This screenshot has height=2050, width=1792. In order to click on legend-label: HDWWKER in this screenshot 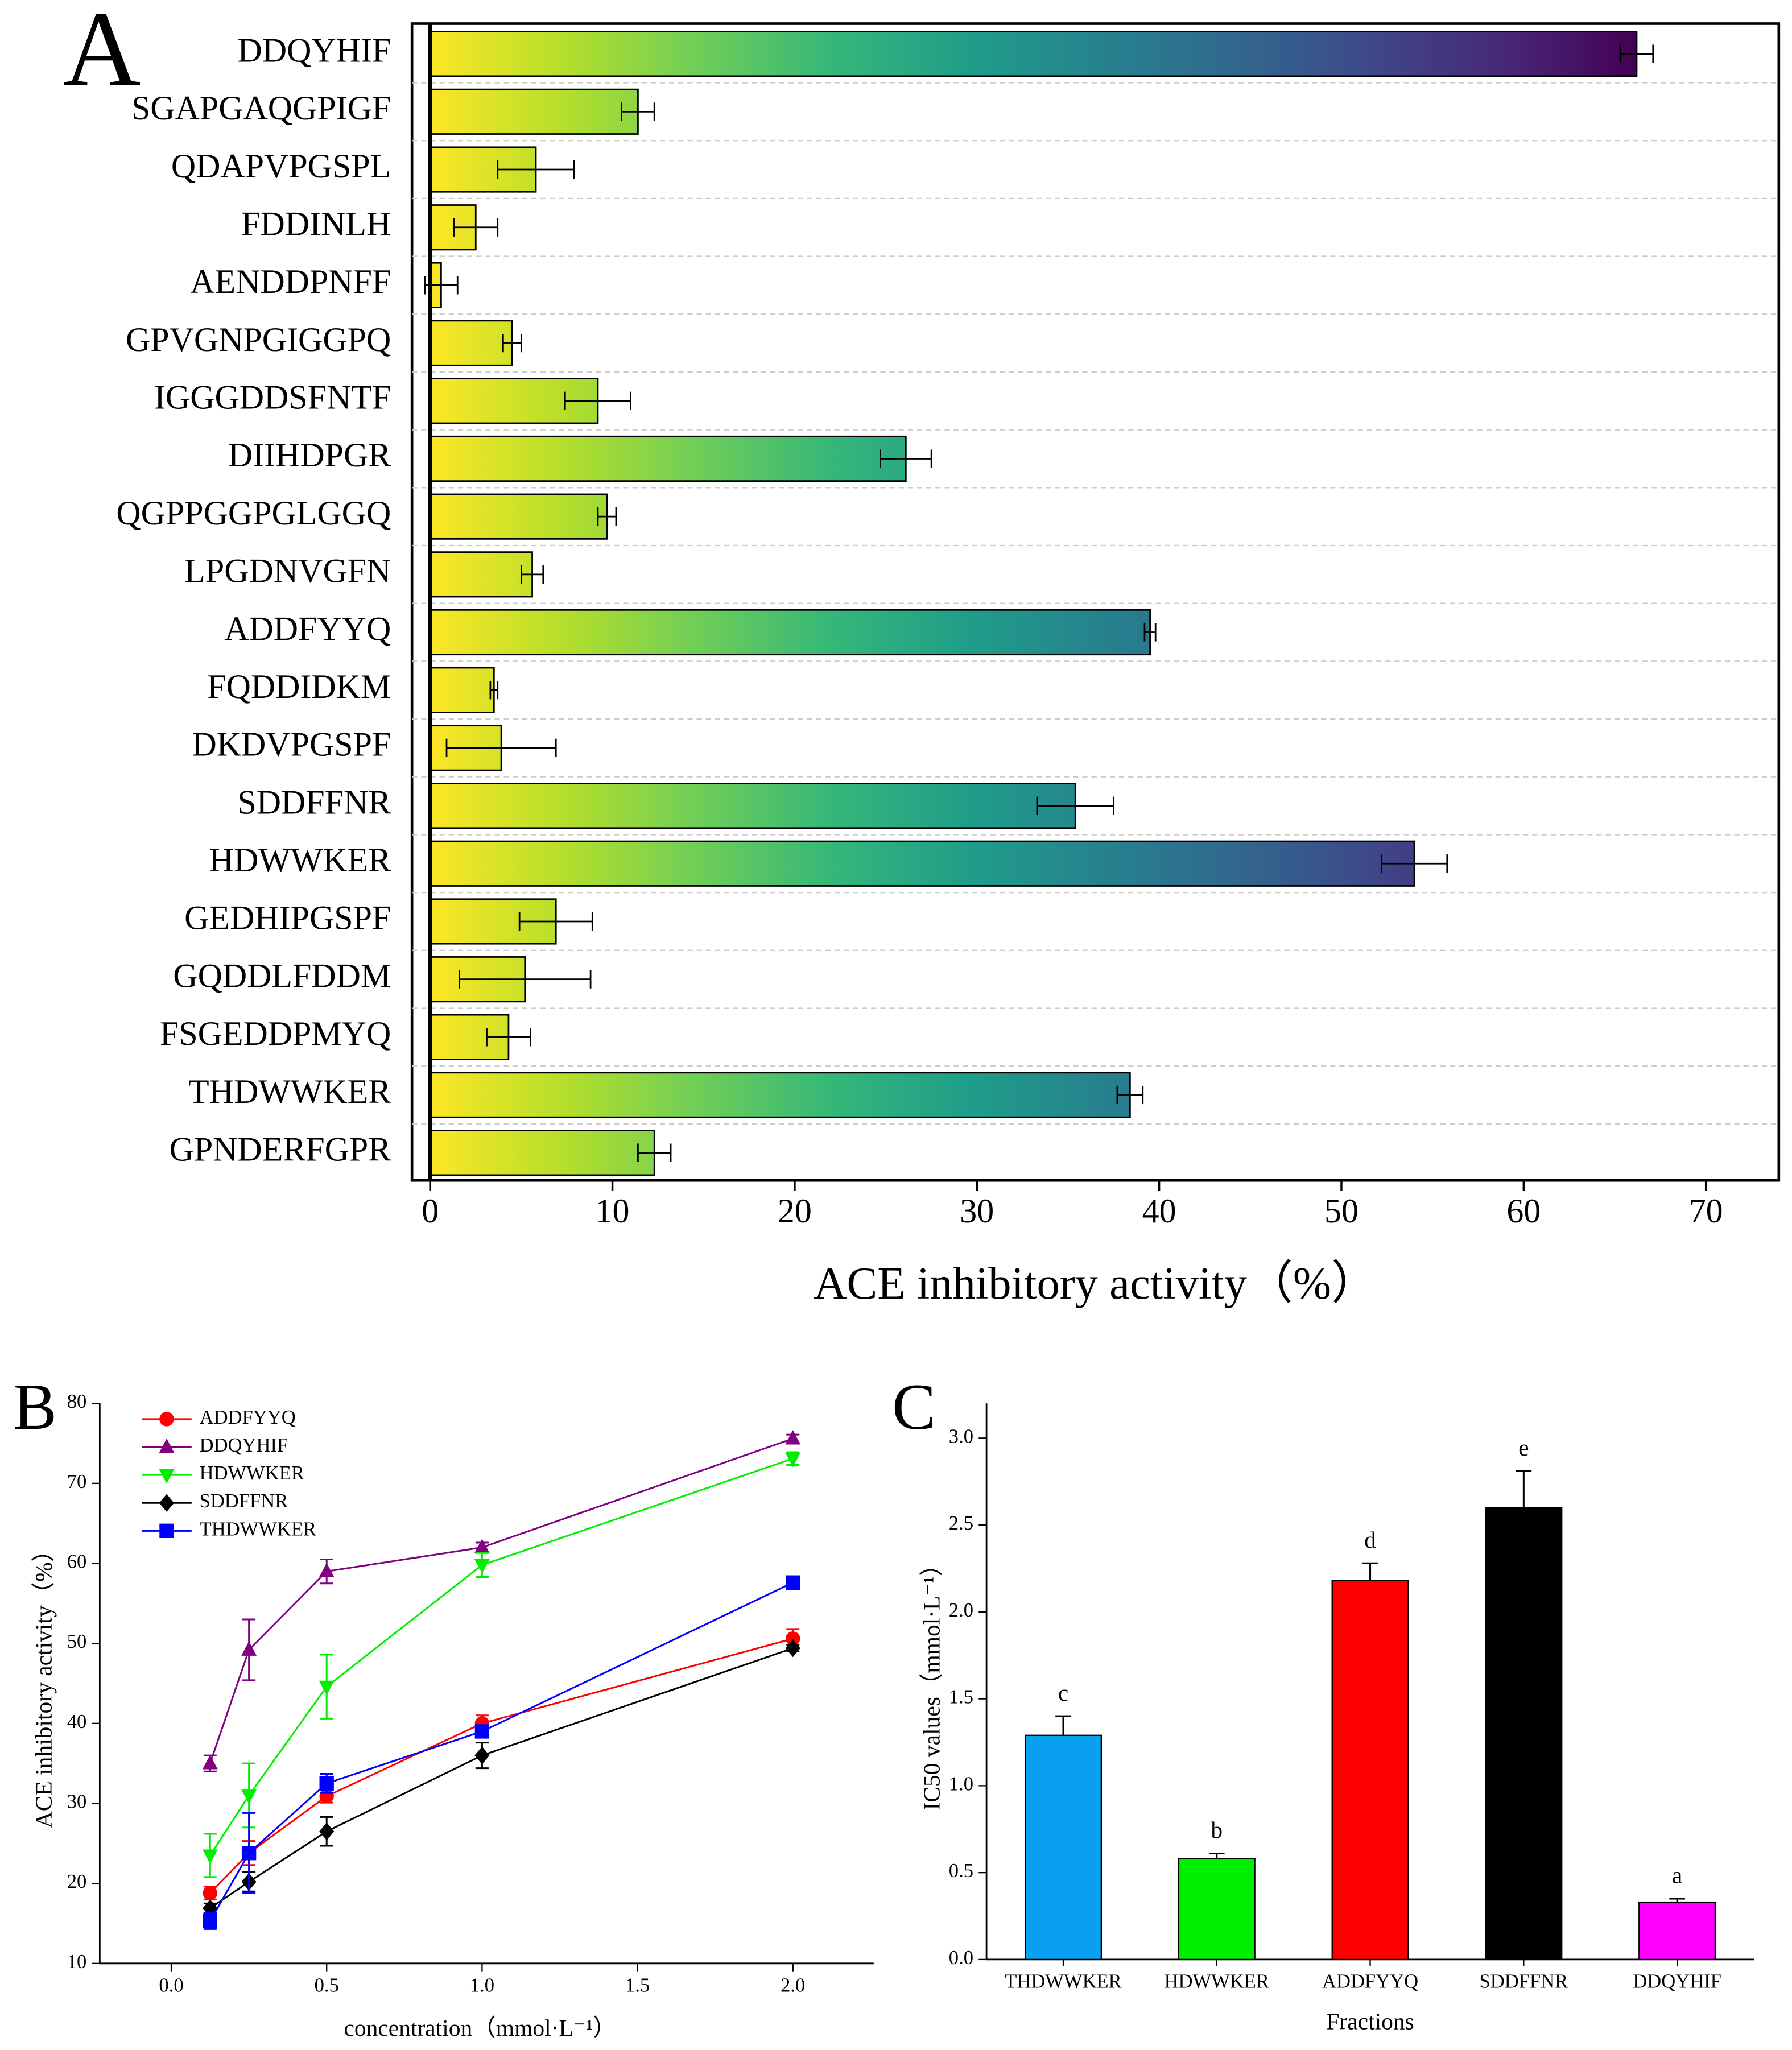, I will do `click(252, 1473)`.